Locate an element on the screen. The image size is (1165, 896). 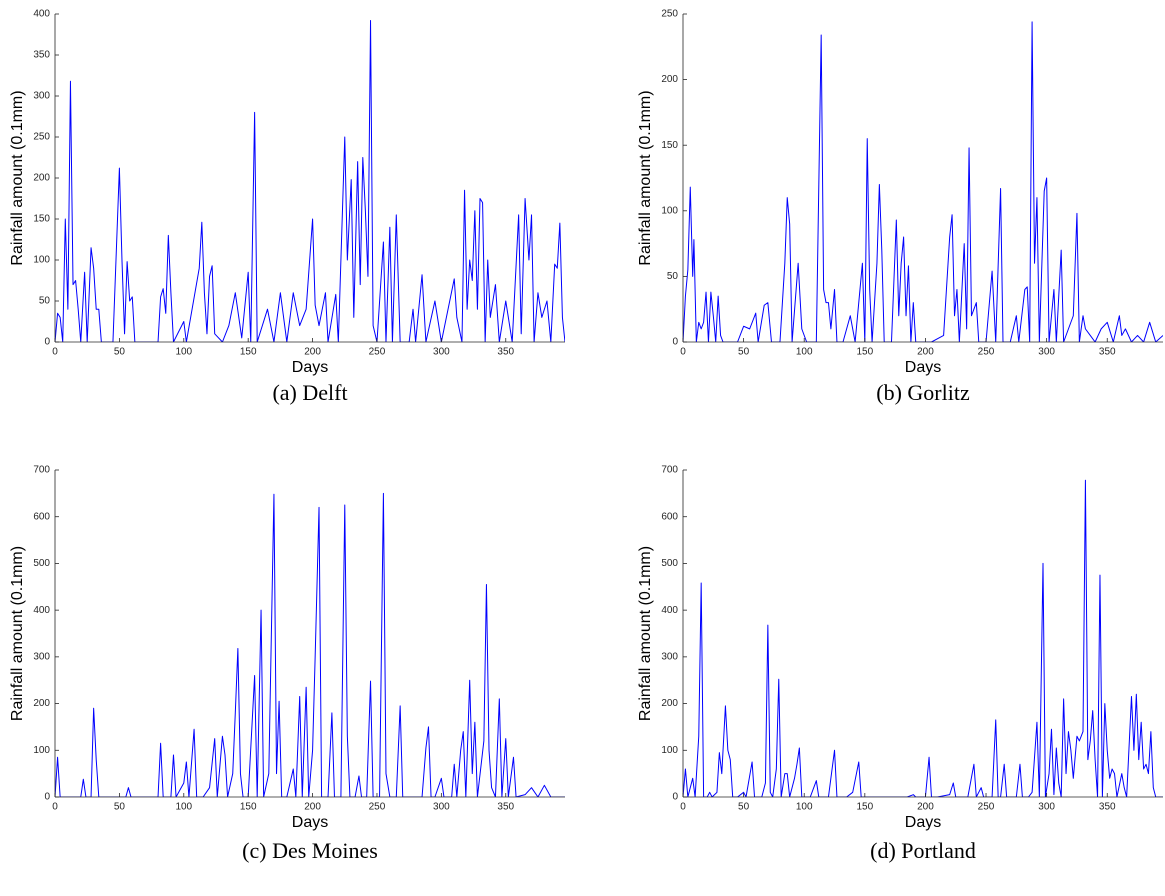
caption: (d) Portland is located at coordinates (923, 850).